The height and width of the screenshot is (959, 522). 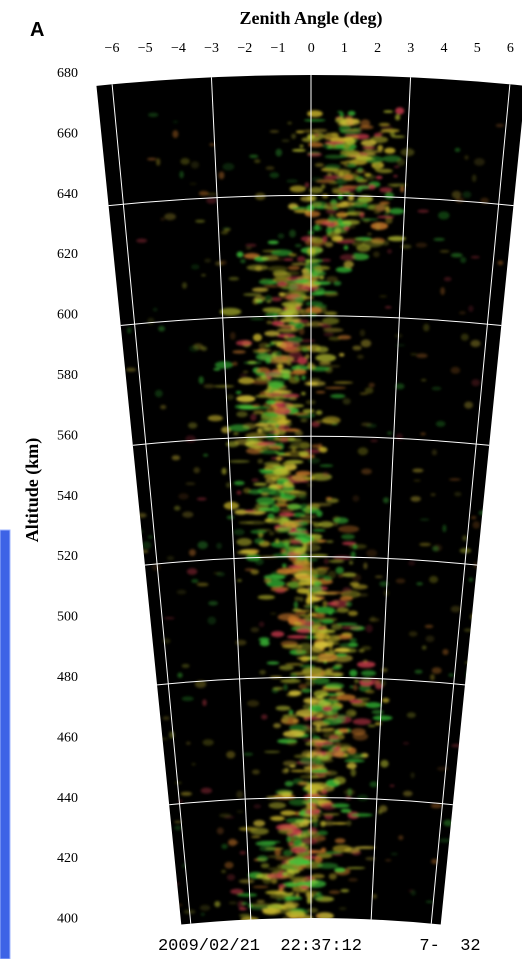 What do you see at coordinates (67, 919) in the screenshot?
I see `y-tick-label: 400` at bounding box center [67, 919].